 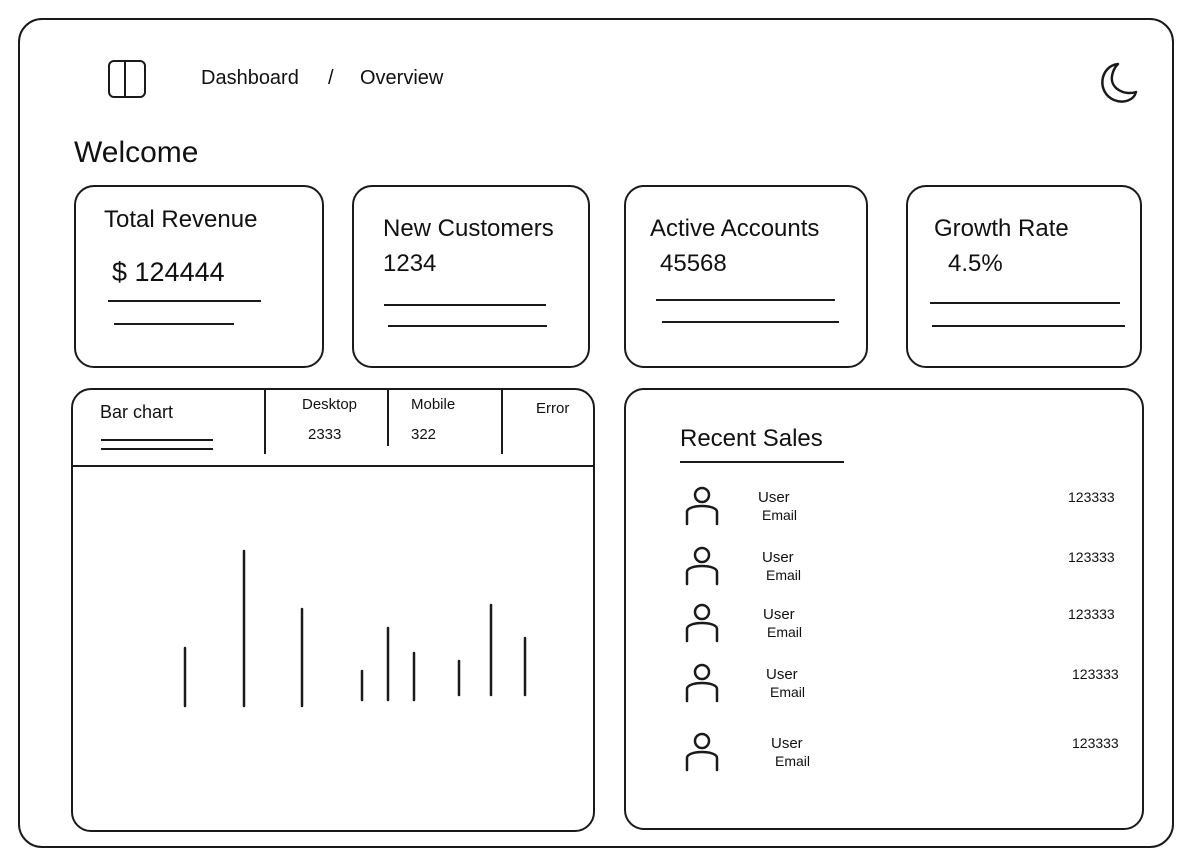 I want to click on card-title: Growth Rate, so click(x=1001, y=228).